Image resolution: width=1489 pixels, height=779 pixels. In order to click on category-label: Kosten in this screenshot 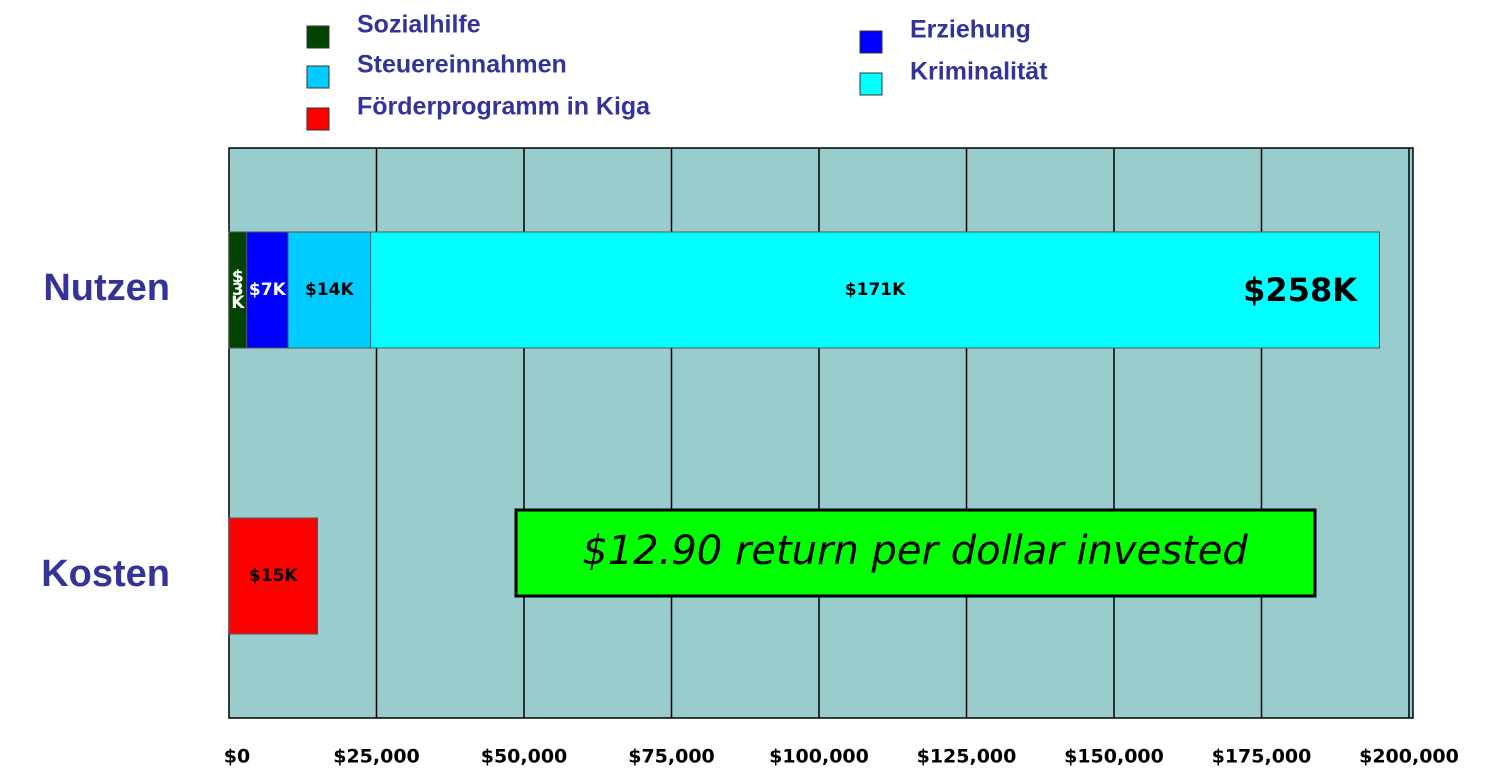, I will do `click(105, 574)`.